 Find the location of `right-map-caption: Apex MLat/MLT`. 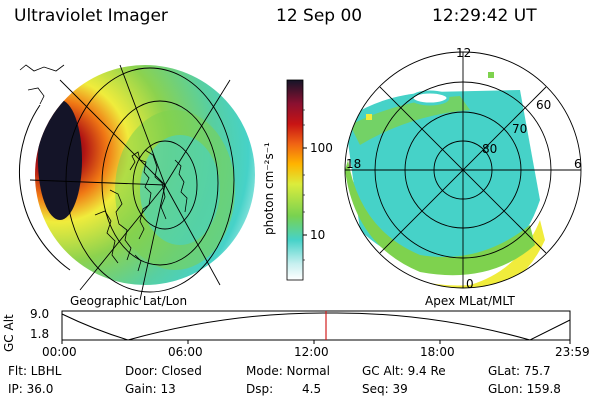

right-map-caption: Apex MLat/MLT is located at coordinates (470, 301).